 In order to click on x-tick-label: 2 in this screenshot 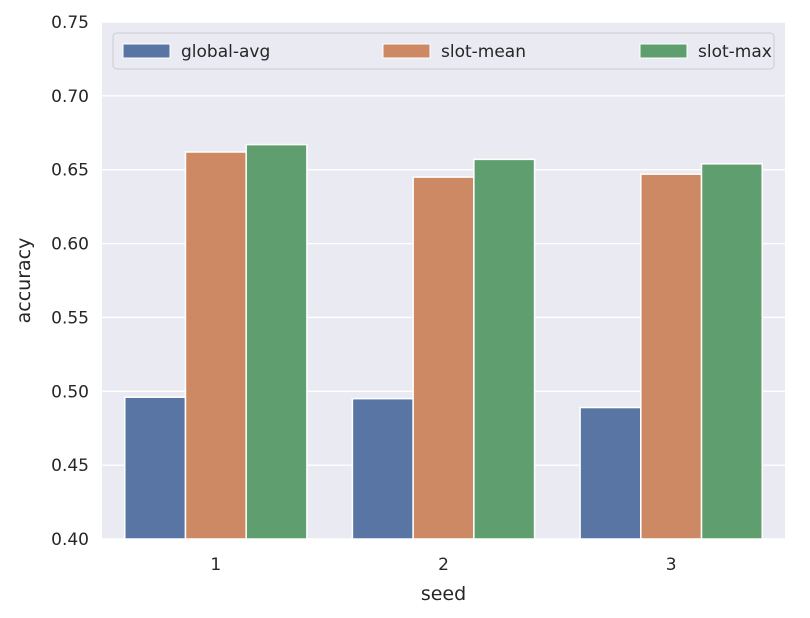, I will do `click(443, 565)`.